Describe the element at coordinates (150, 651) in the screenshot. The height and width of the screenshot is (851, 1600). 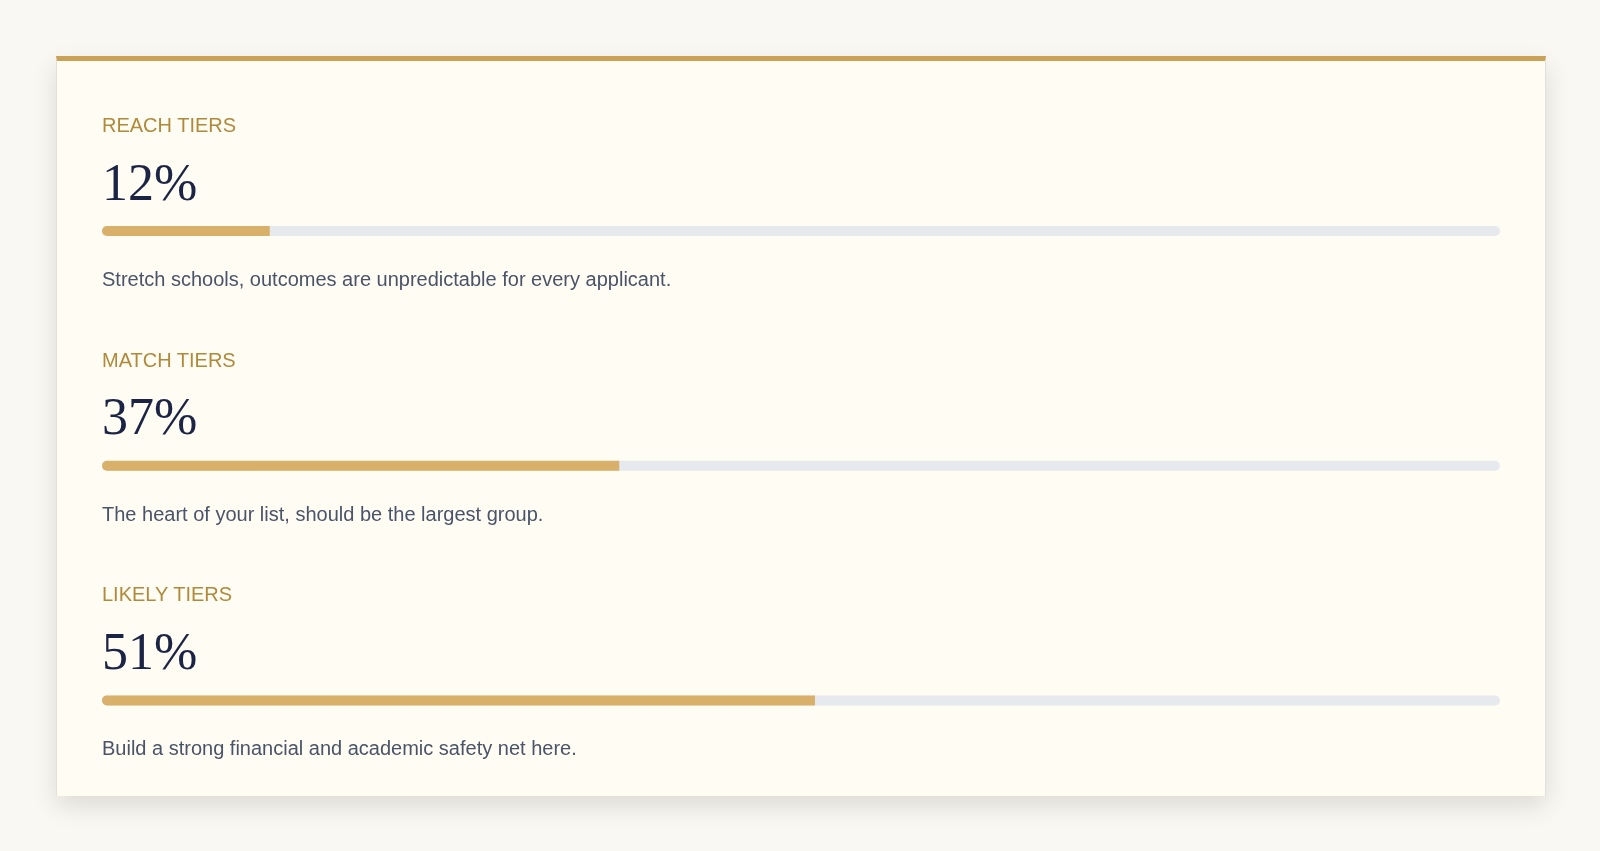
I see `data-label: 51%` at that location.